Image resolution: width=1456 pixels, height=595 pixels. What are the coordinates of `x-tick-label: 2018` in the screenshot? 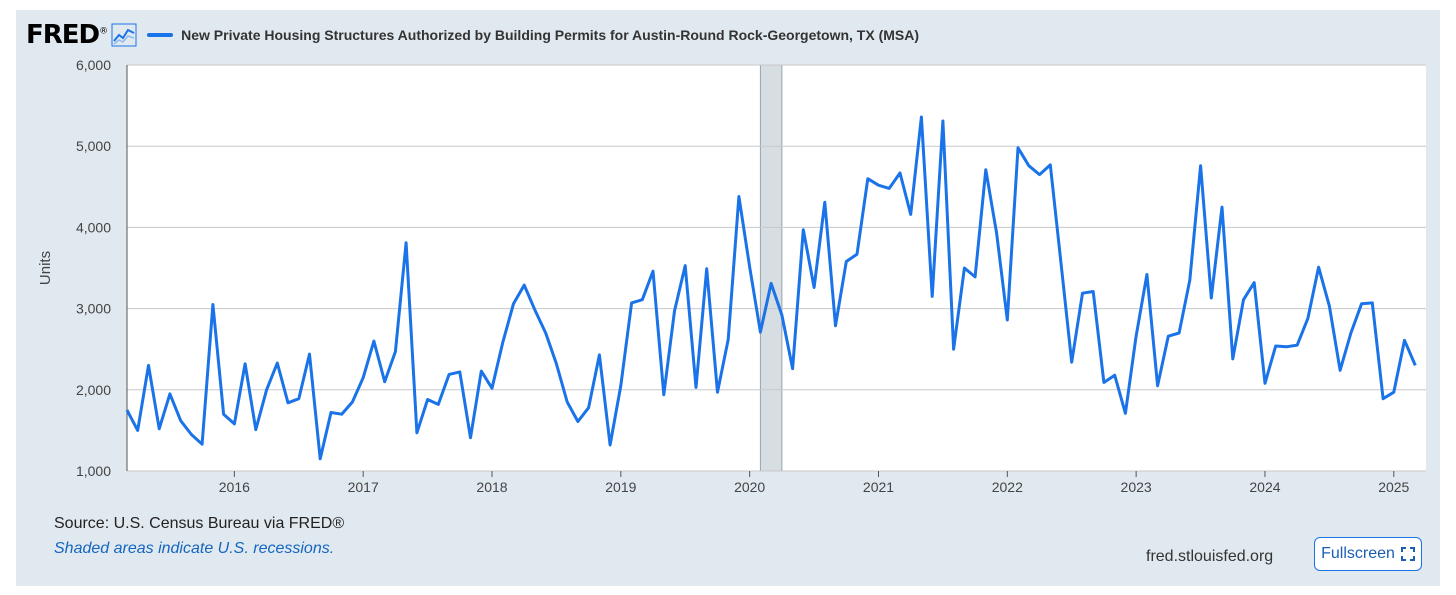 It's located at (491, 487).